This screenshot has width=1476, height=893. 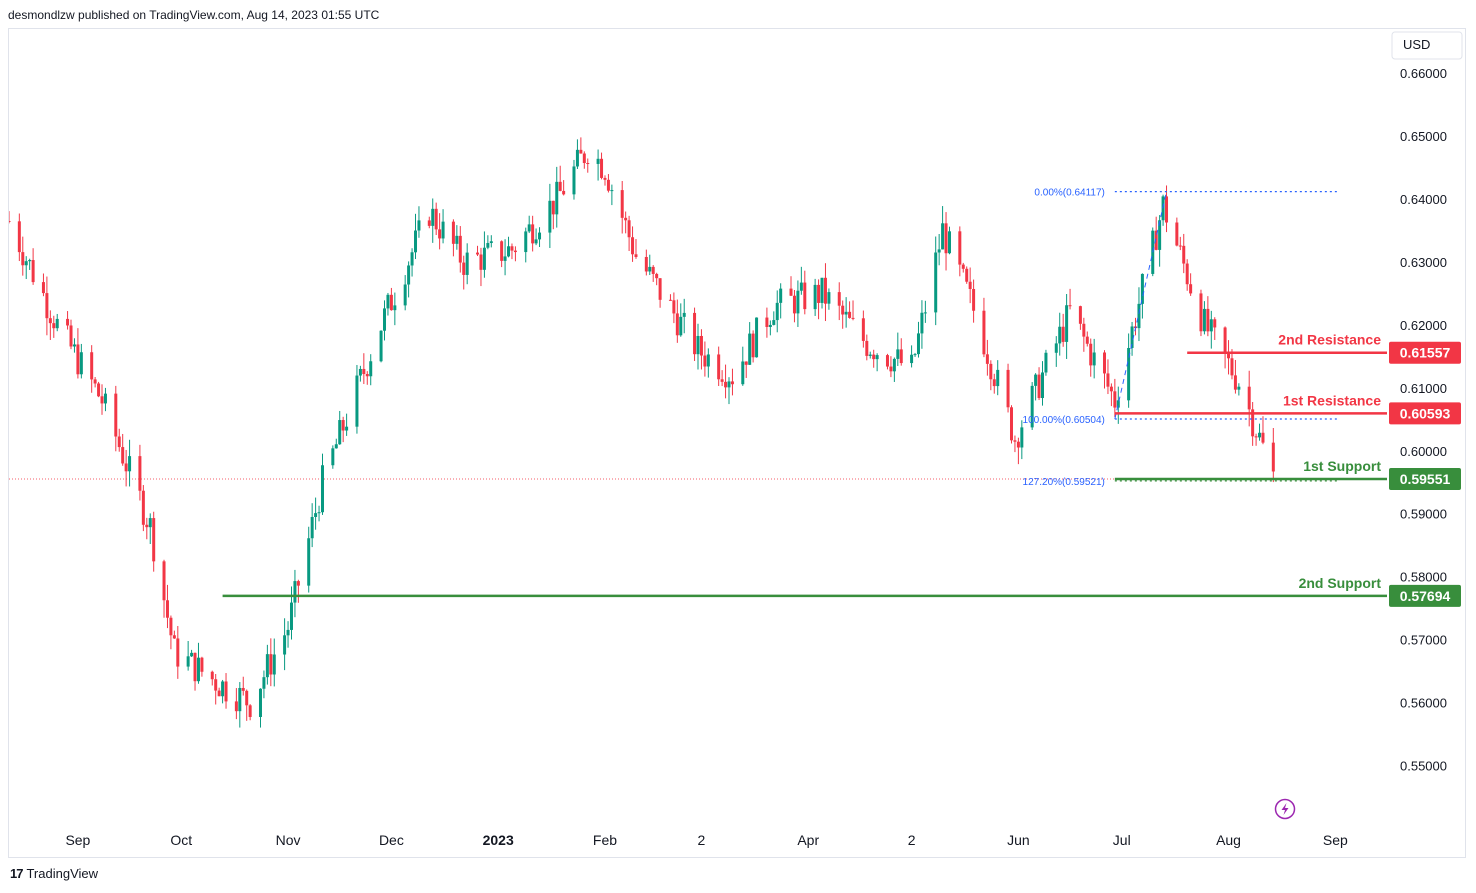 I want to click on price-tag-label: 0.61557, so click(x=1425, y=353).